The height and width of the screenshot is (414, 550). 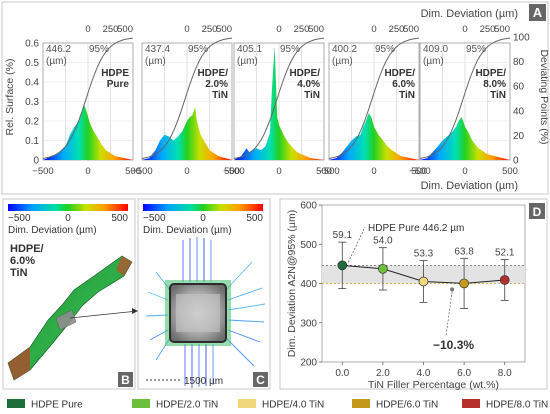 What do you see at coordinates (464, 373) in the screenshot?
I see `x-tick-label: 6.0` at bounding box center [464, 373].